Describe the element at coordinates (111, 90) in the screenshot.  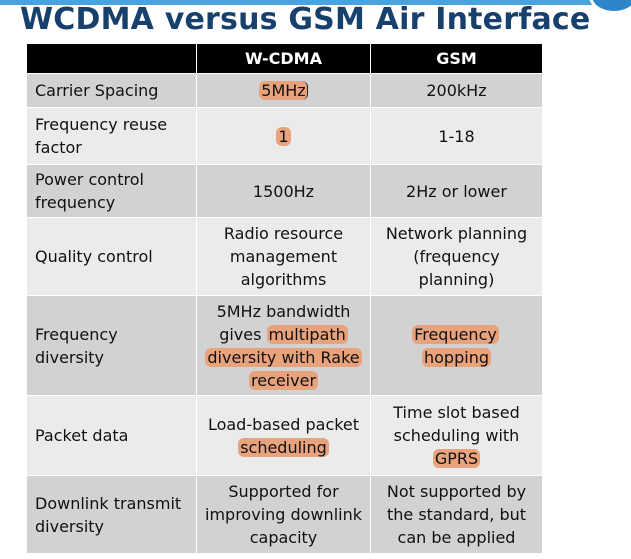
I see `row-label: Carrier Spacing` at that location.